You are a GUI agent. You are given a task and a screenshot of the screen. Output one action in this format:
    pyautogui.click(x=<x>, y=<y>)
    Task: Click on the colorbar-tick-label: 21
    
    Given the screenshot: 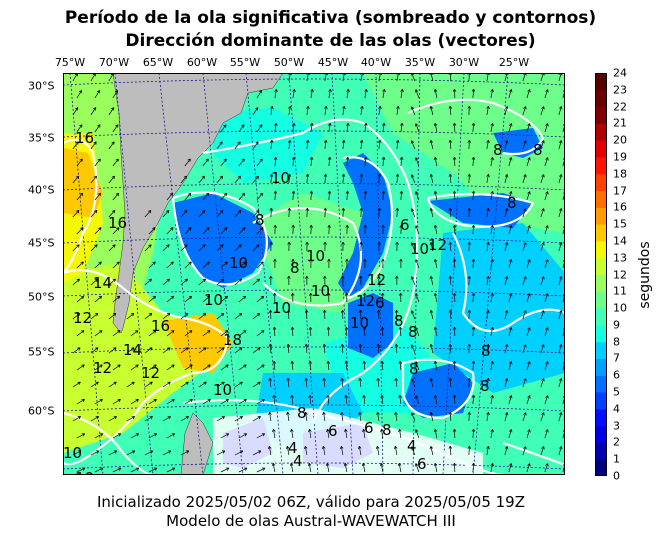 What is the action you would take?
    pyautogui.click(x=620, y=123)
    